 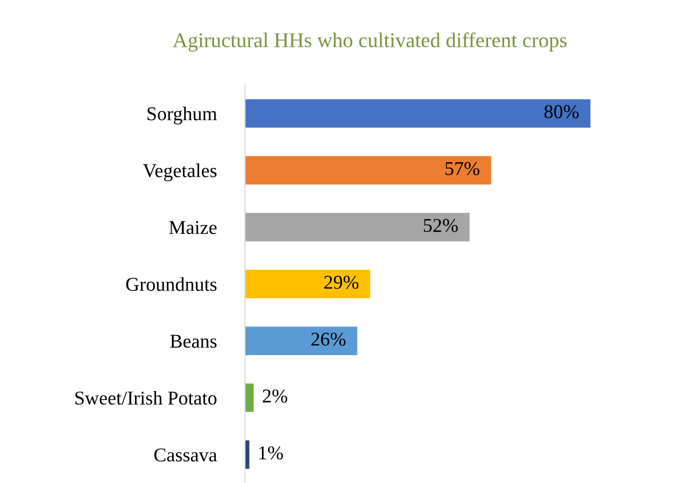 I want to click on y-tick-label: Cassava, so click(x=185, y=455).